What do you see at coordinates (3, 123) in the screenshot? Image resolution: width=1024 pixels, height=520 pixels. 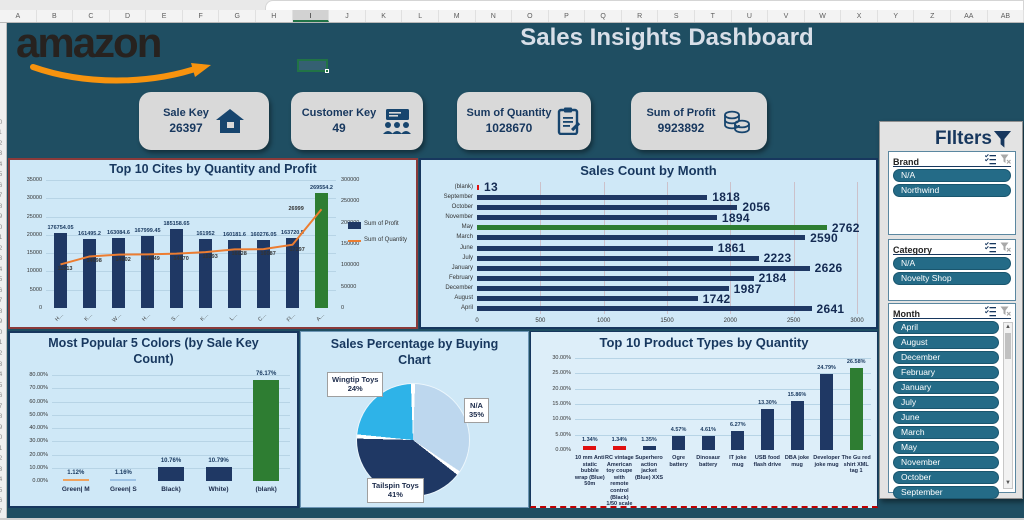 I see `row-header-10: 10` at bounding box center [3, 123].